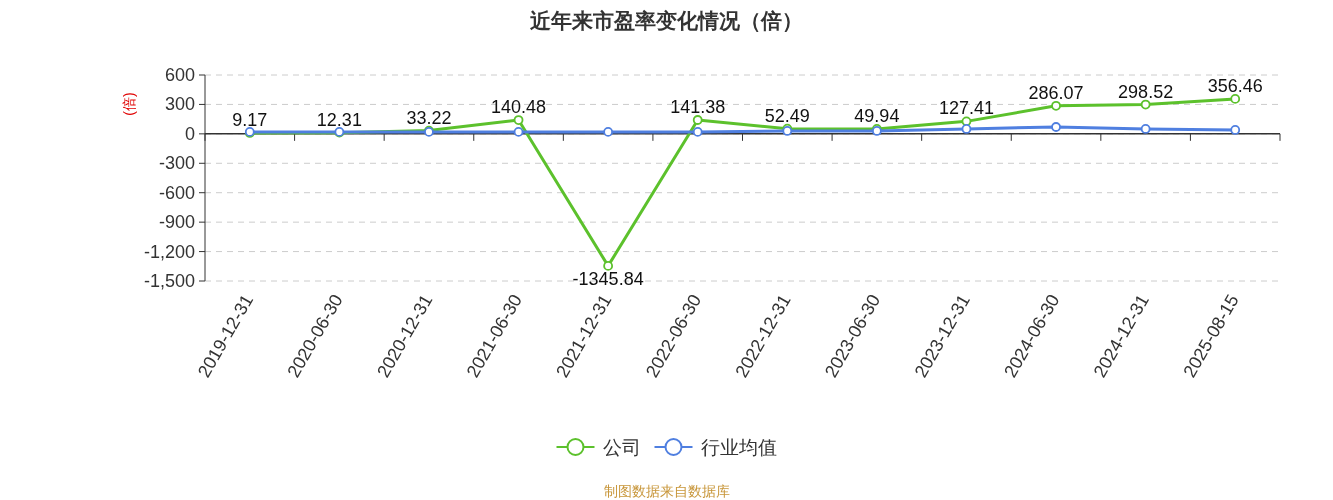 The height and width of the screenshot is (500, 1333). I want to click on legend-label: 公司, so click(621, 447).